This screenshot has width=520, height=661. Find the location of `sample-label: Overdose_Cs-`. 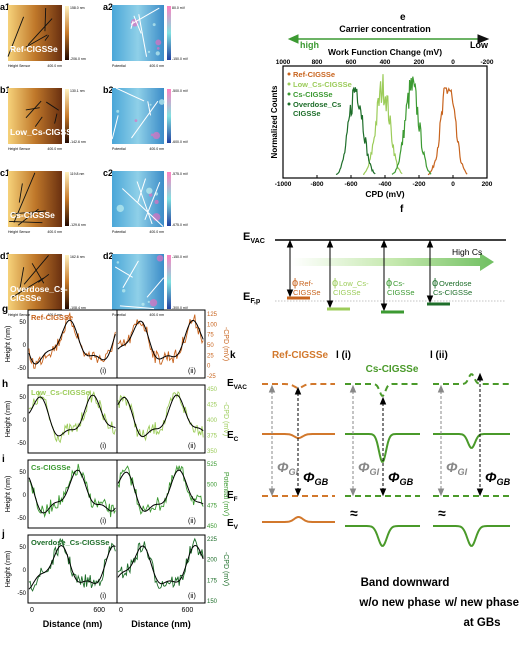

sample-label: Overdose_Cs- is located at coordinates (39, 289).